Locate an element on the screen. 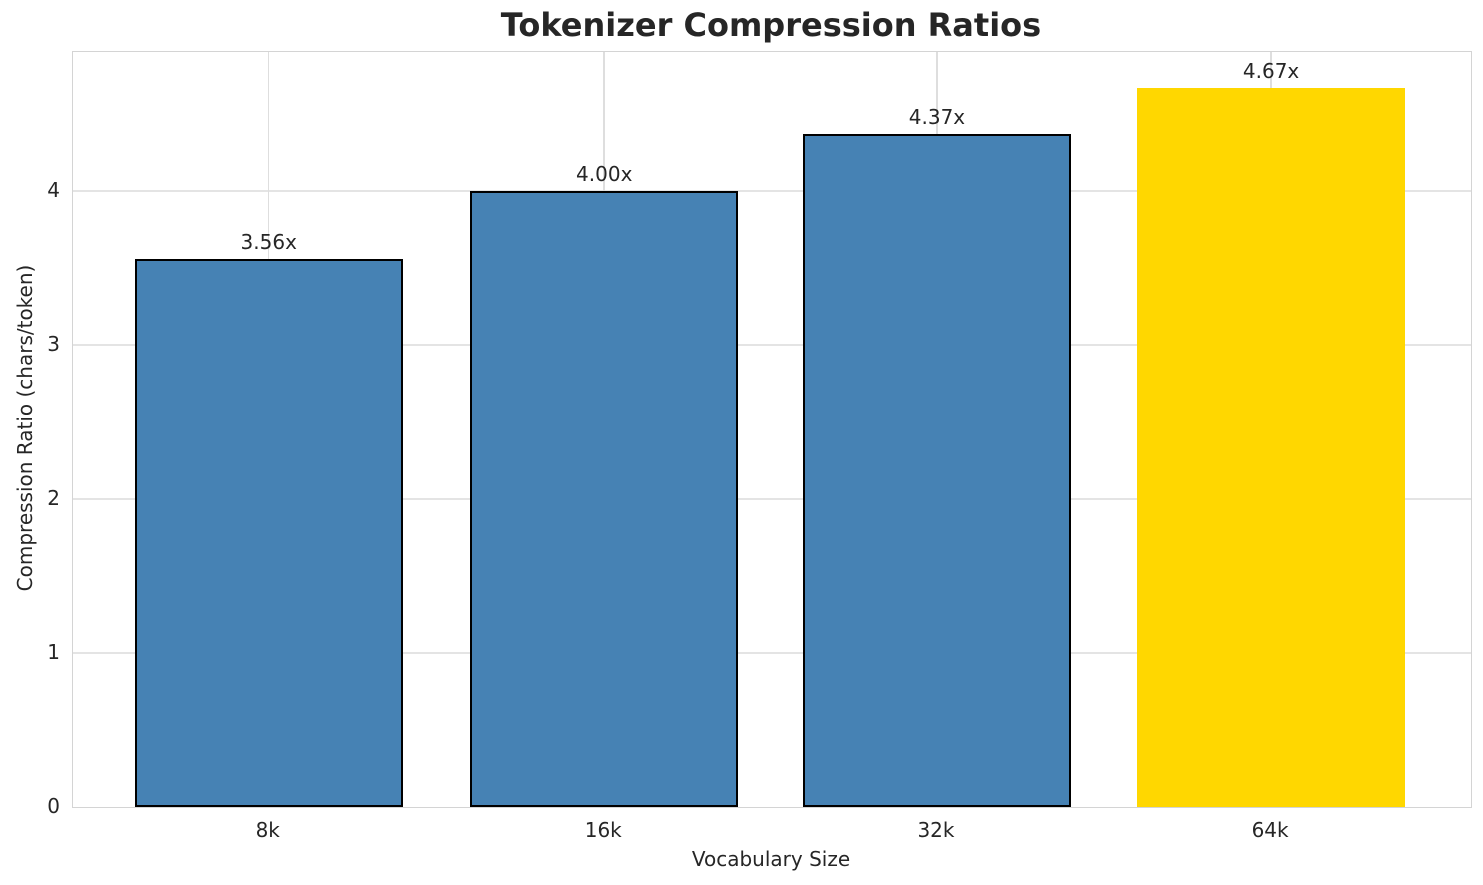  bar-value-label: 4.37x is located at coordinates (937, 117).